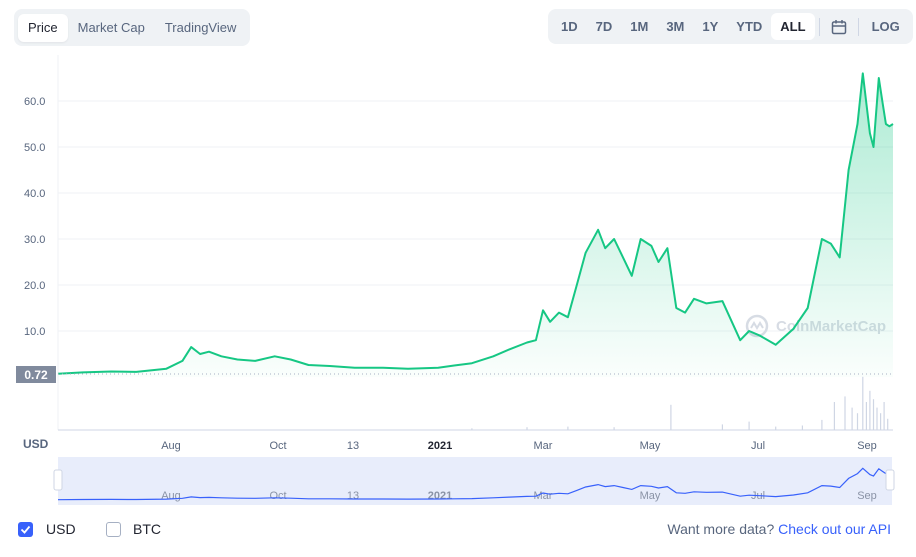  I want to click on navigator-tick-label: 13, so click(353, 496).